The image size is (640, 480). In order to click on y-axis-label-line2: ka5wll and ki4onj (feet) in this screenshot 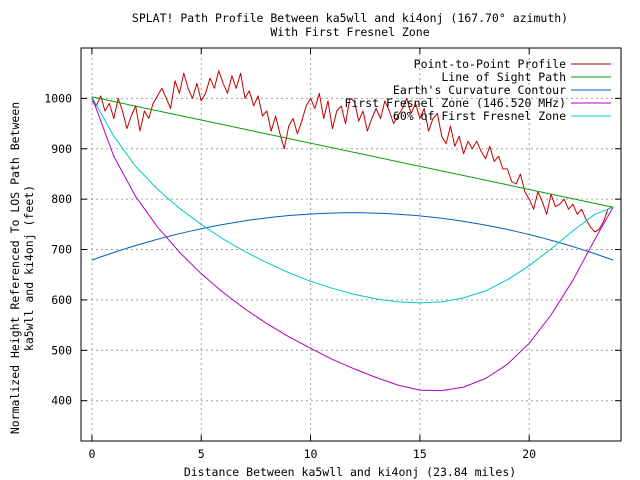, I will do `click(29, 268)`.